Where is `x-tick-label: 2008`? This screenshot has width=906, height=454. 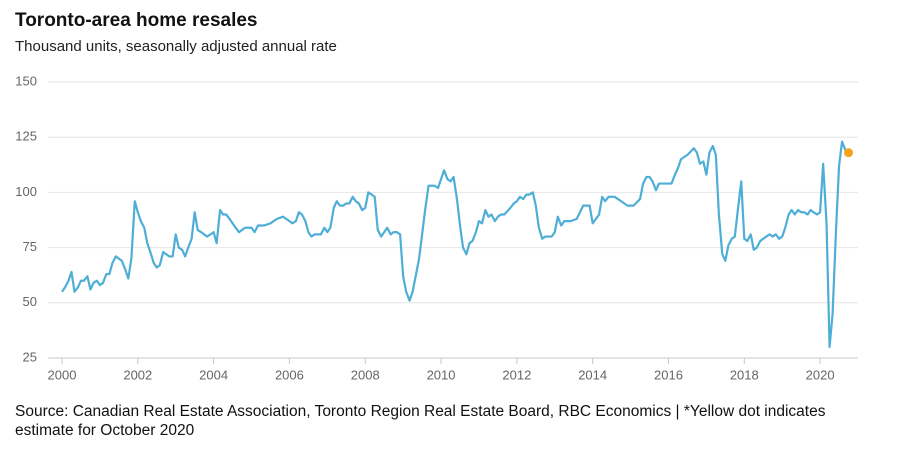
x-tick-label: 2008 is located at coordinates (365, 374).